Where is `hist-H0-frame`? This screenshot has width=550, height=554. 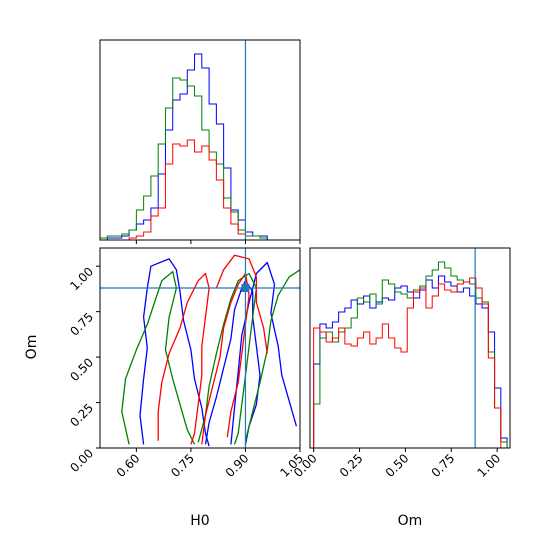 hist-H0-frame is located at coordinates (200, 140).